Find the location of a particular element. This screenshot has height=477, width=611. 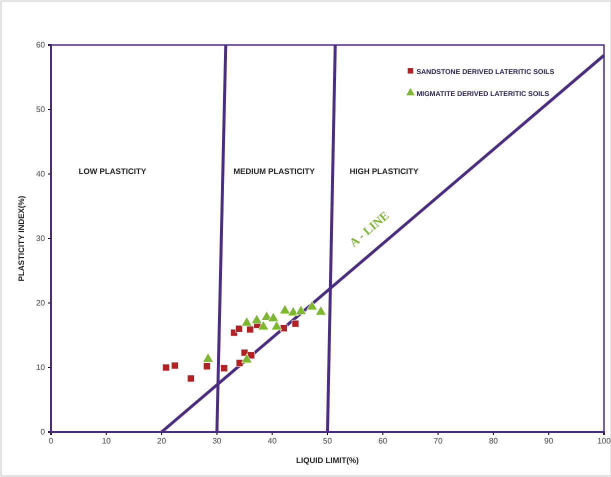

x-tick-label: 0 is located at coordinates (51, 441).